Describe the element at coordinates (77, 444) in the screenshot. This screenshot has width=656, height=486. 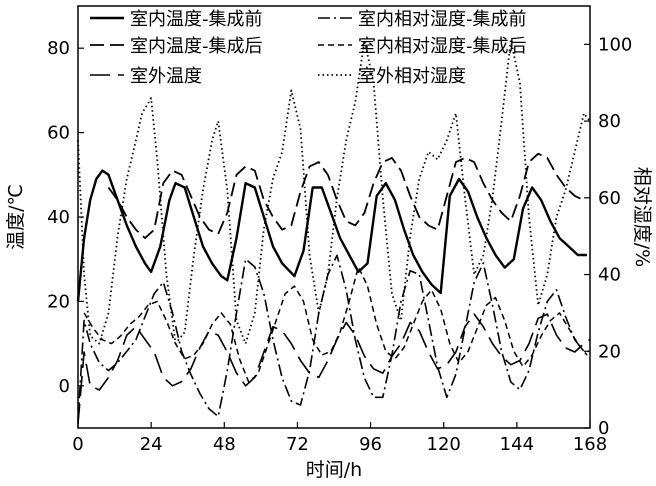
I see `x-tick-label: 0` at that location.